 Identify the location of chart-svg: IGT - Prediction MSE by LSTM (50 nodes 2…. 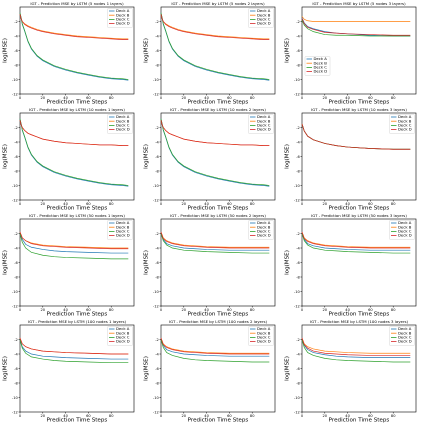
(210, 265).